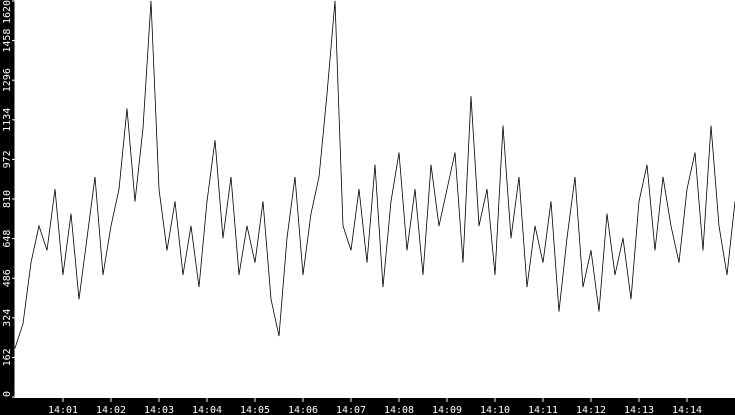  I want to click on y-tick-label: 486, so click(7, 278).